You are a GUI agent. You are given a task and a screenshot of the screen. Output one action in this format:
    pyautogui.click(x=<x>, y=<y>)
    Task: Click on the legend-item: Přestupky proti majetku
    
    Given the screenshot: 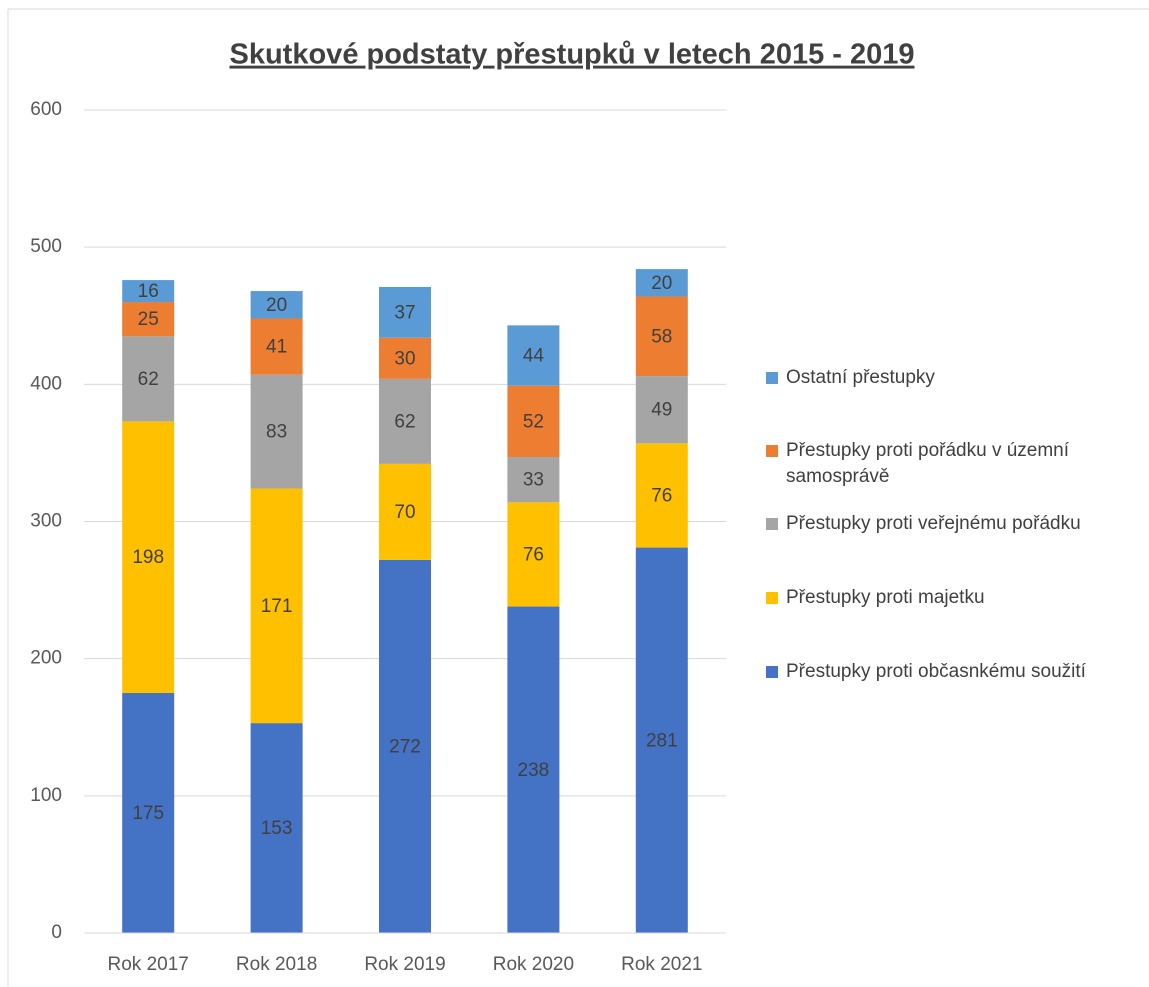 What is the action you would take?
    pyautogui.click(x=953, y=598)
    